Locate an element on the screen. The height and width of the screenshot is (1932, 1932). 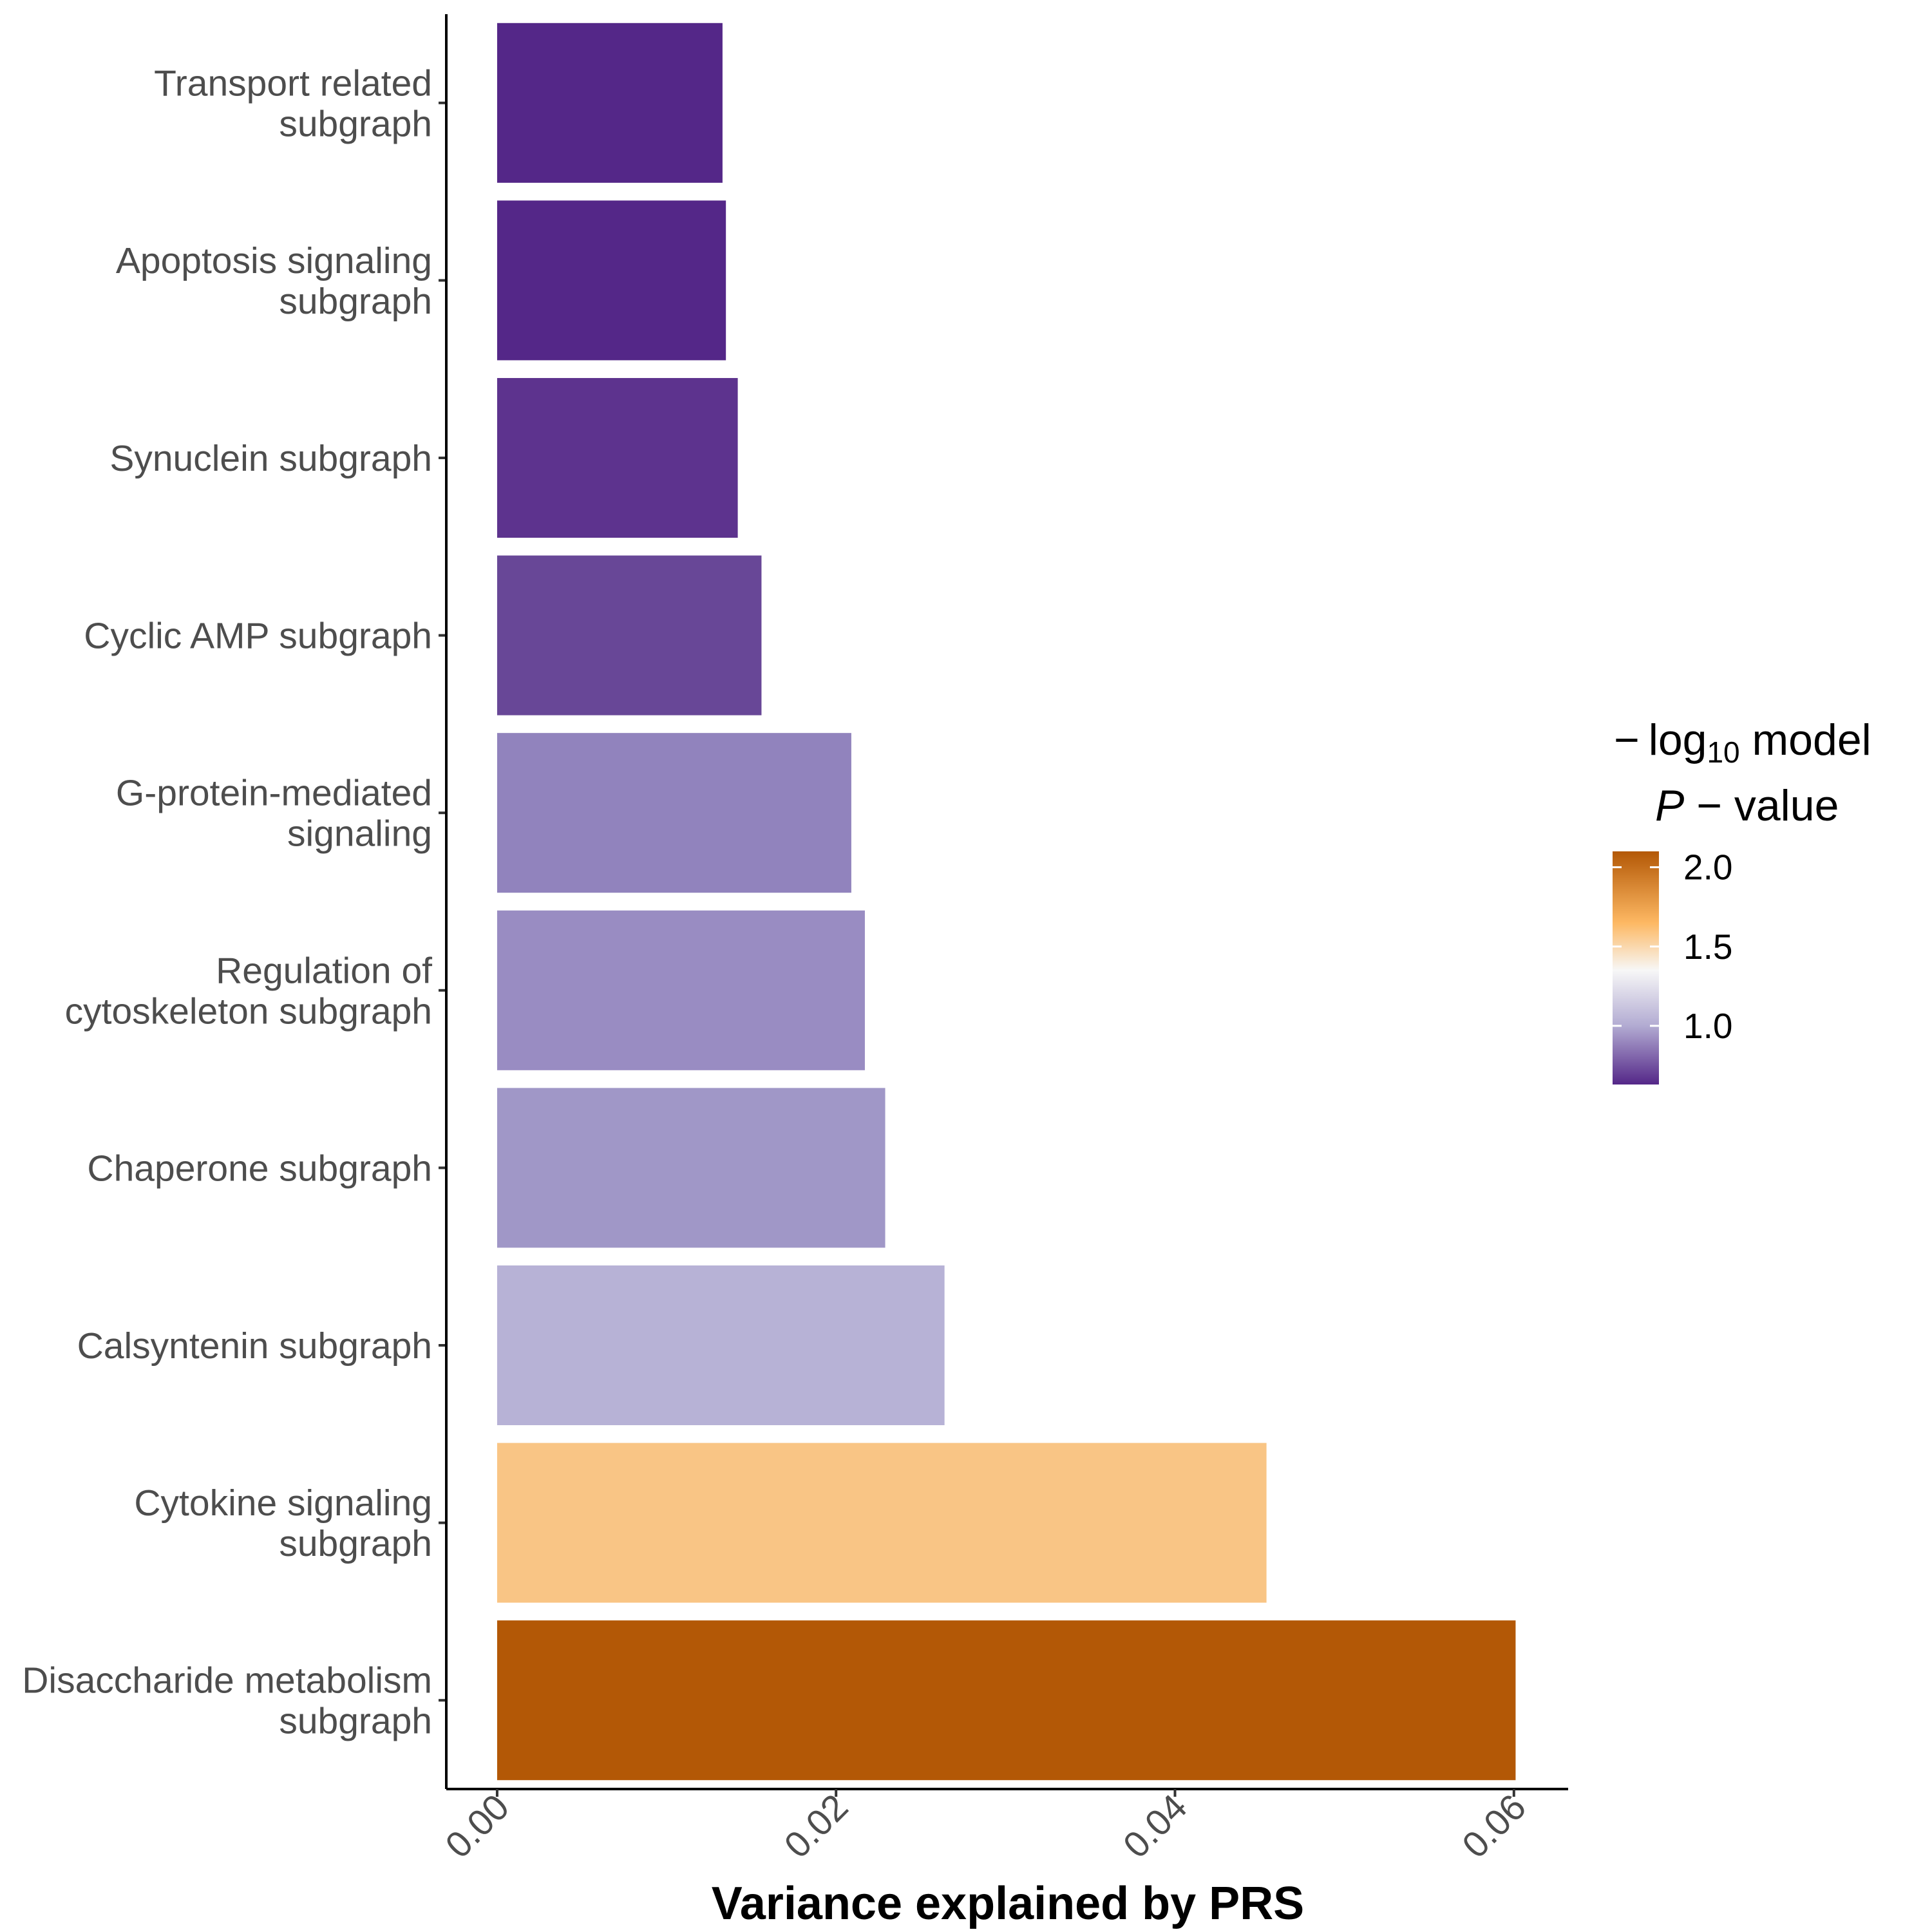
category-label: Regulation of cytoskeleton subgraph is located at coordinates (249, 991).